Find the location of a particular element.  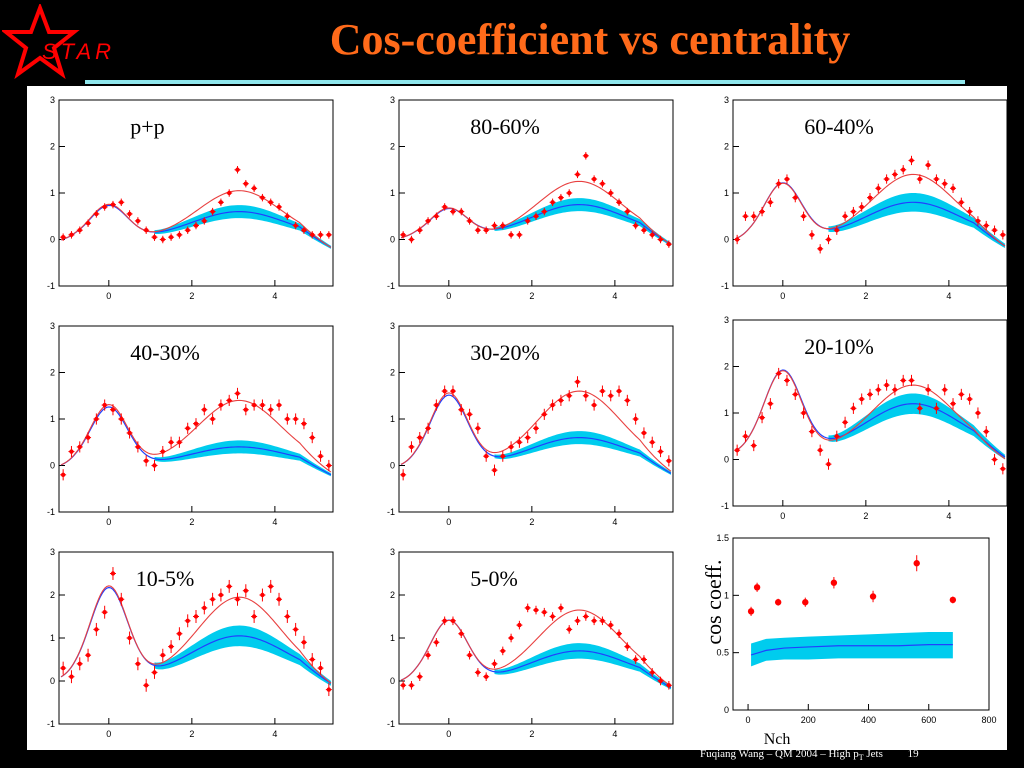

panel-label: 40-30% is located at coordinates (165, 352).